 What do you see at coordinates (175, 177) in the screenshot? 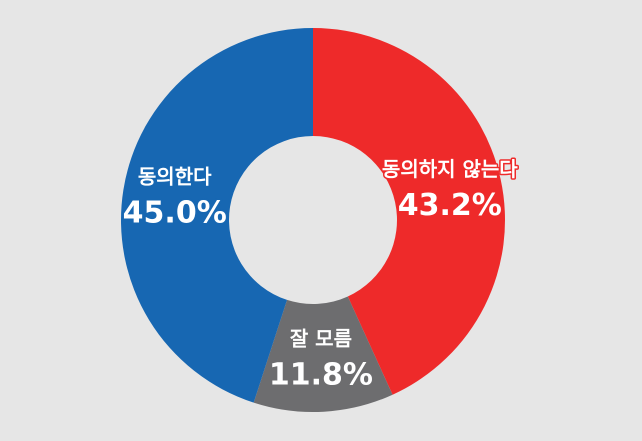
I see `slice-name: 동의한다` at bounding box center [175, 177].